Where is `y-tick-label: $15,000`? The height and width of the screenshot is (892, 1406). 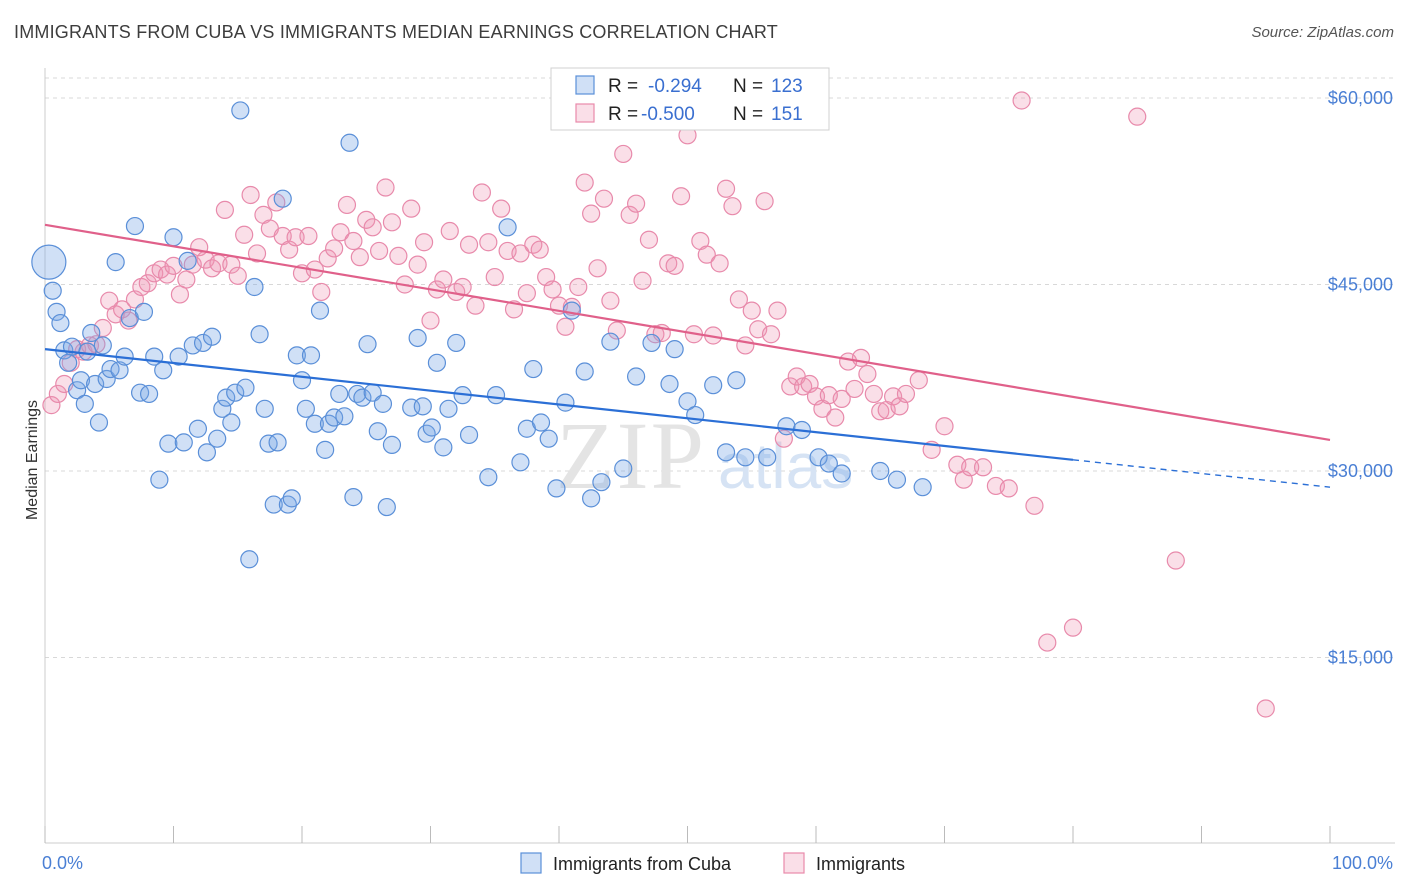
y-tick-label: $15,000 is located at coordinates (1360, 658).